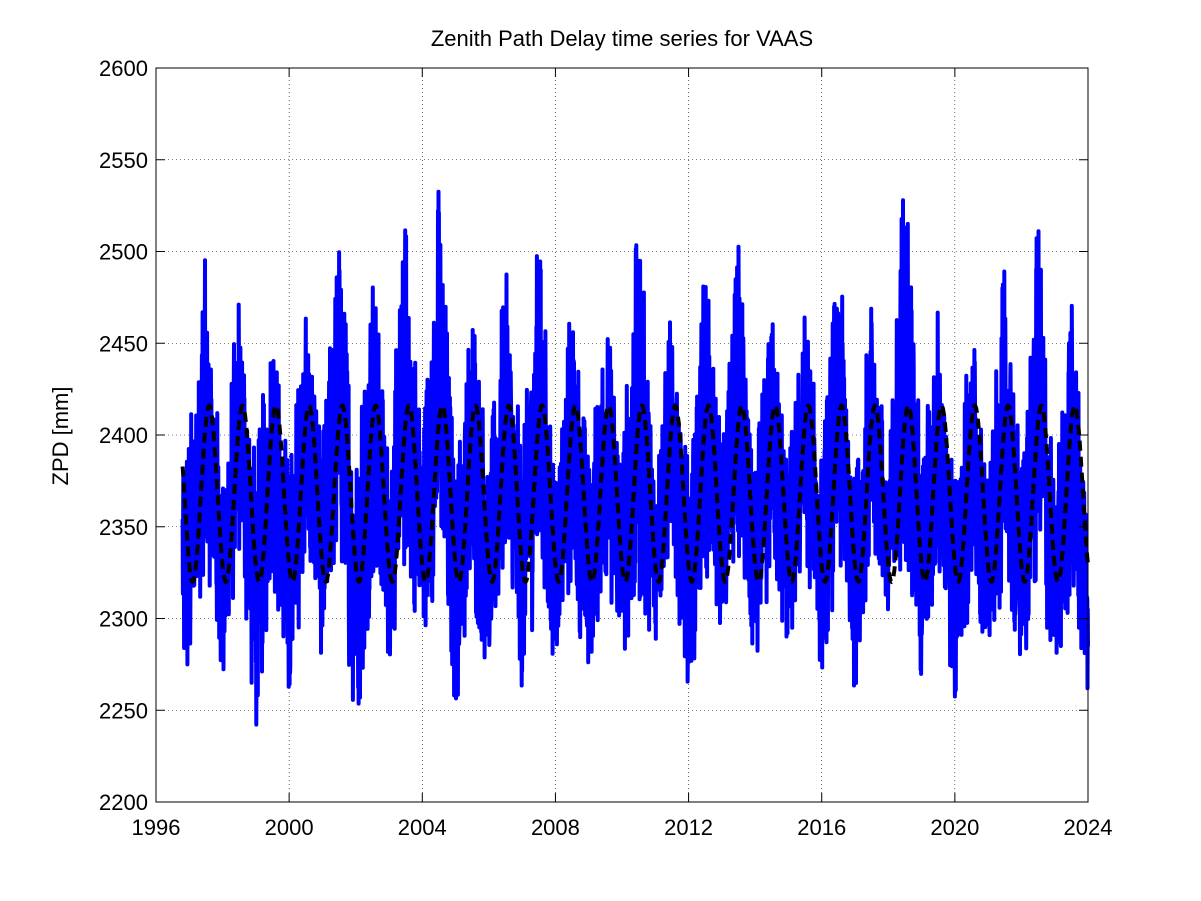 The height and width of the screenshot is (901, 1201). I want to click on y-axis-label: ZPD [mm], so click(60, 436).